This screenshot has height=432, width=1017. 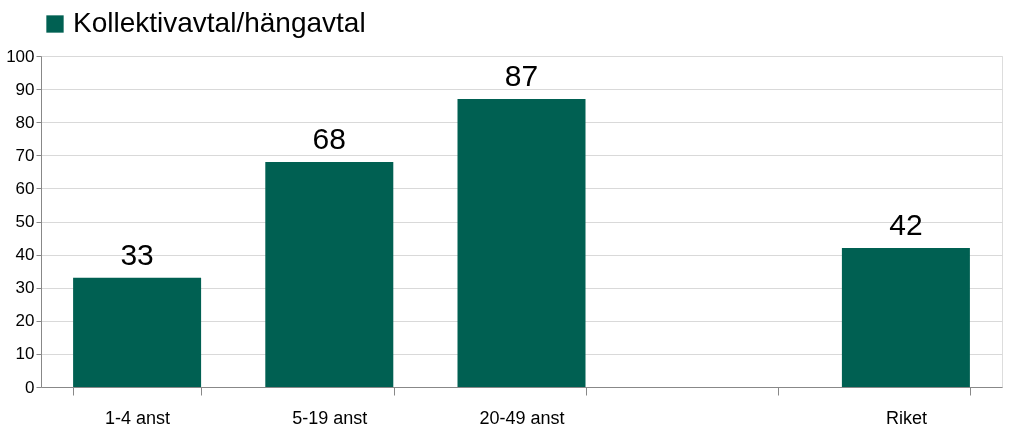 What do you see at coordinates (25, 122) in the screenshot?
I see `y-tick-label: 80` at bounding box center [25, 122].